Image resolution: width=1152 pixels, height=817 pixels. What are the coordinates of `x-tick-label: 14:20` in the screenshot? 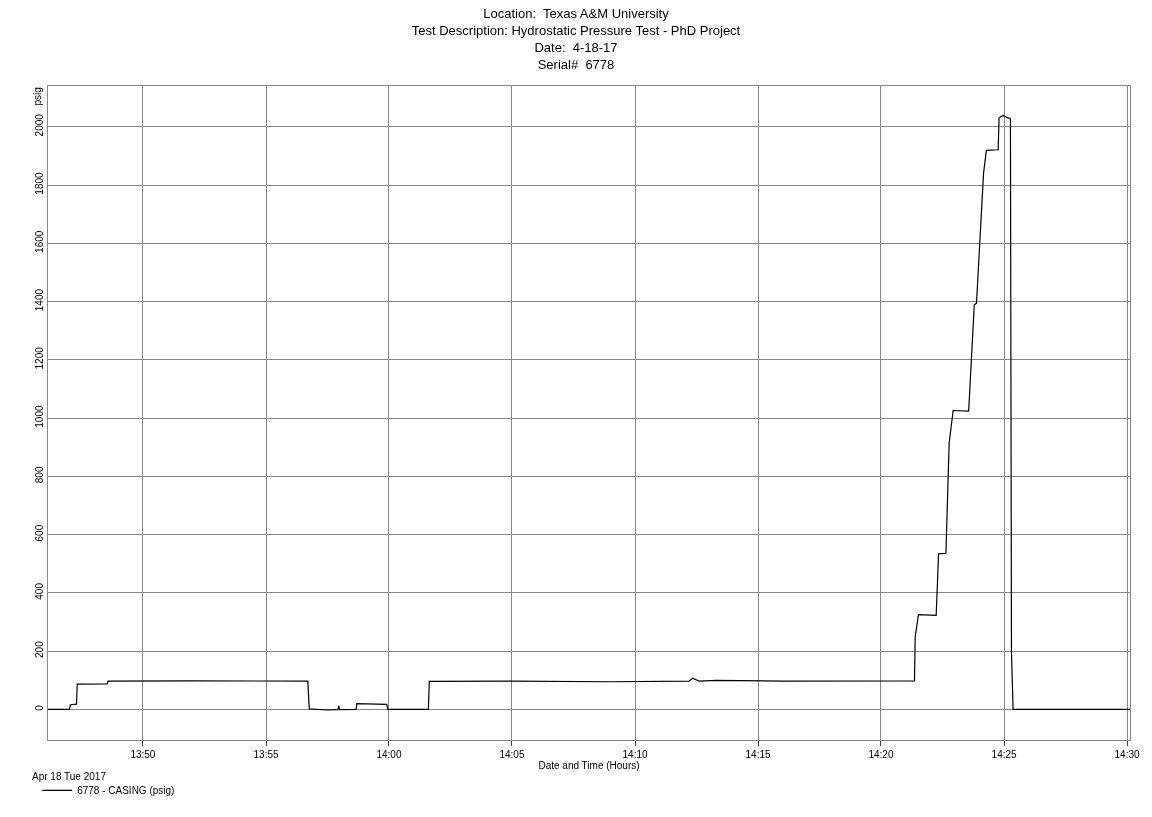 It's located at (881, 754).